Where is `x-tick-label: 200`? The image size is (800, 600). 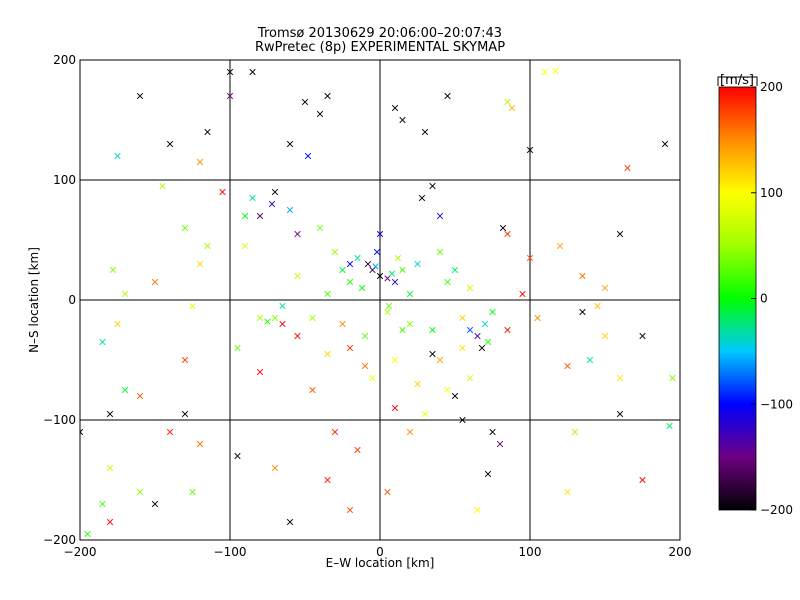
x-tick-label: 200 is located at coordinates (680, 552).